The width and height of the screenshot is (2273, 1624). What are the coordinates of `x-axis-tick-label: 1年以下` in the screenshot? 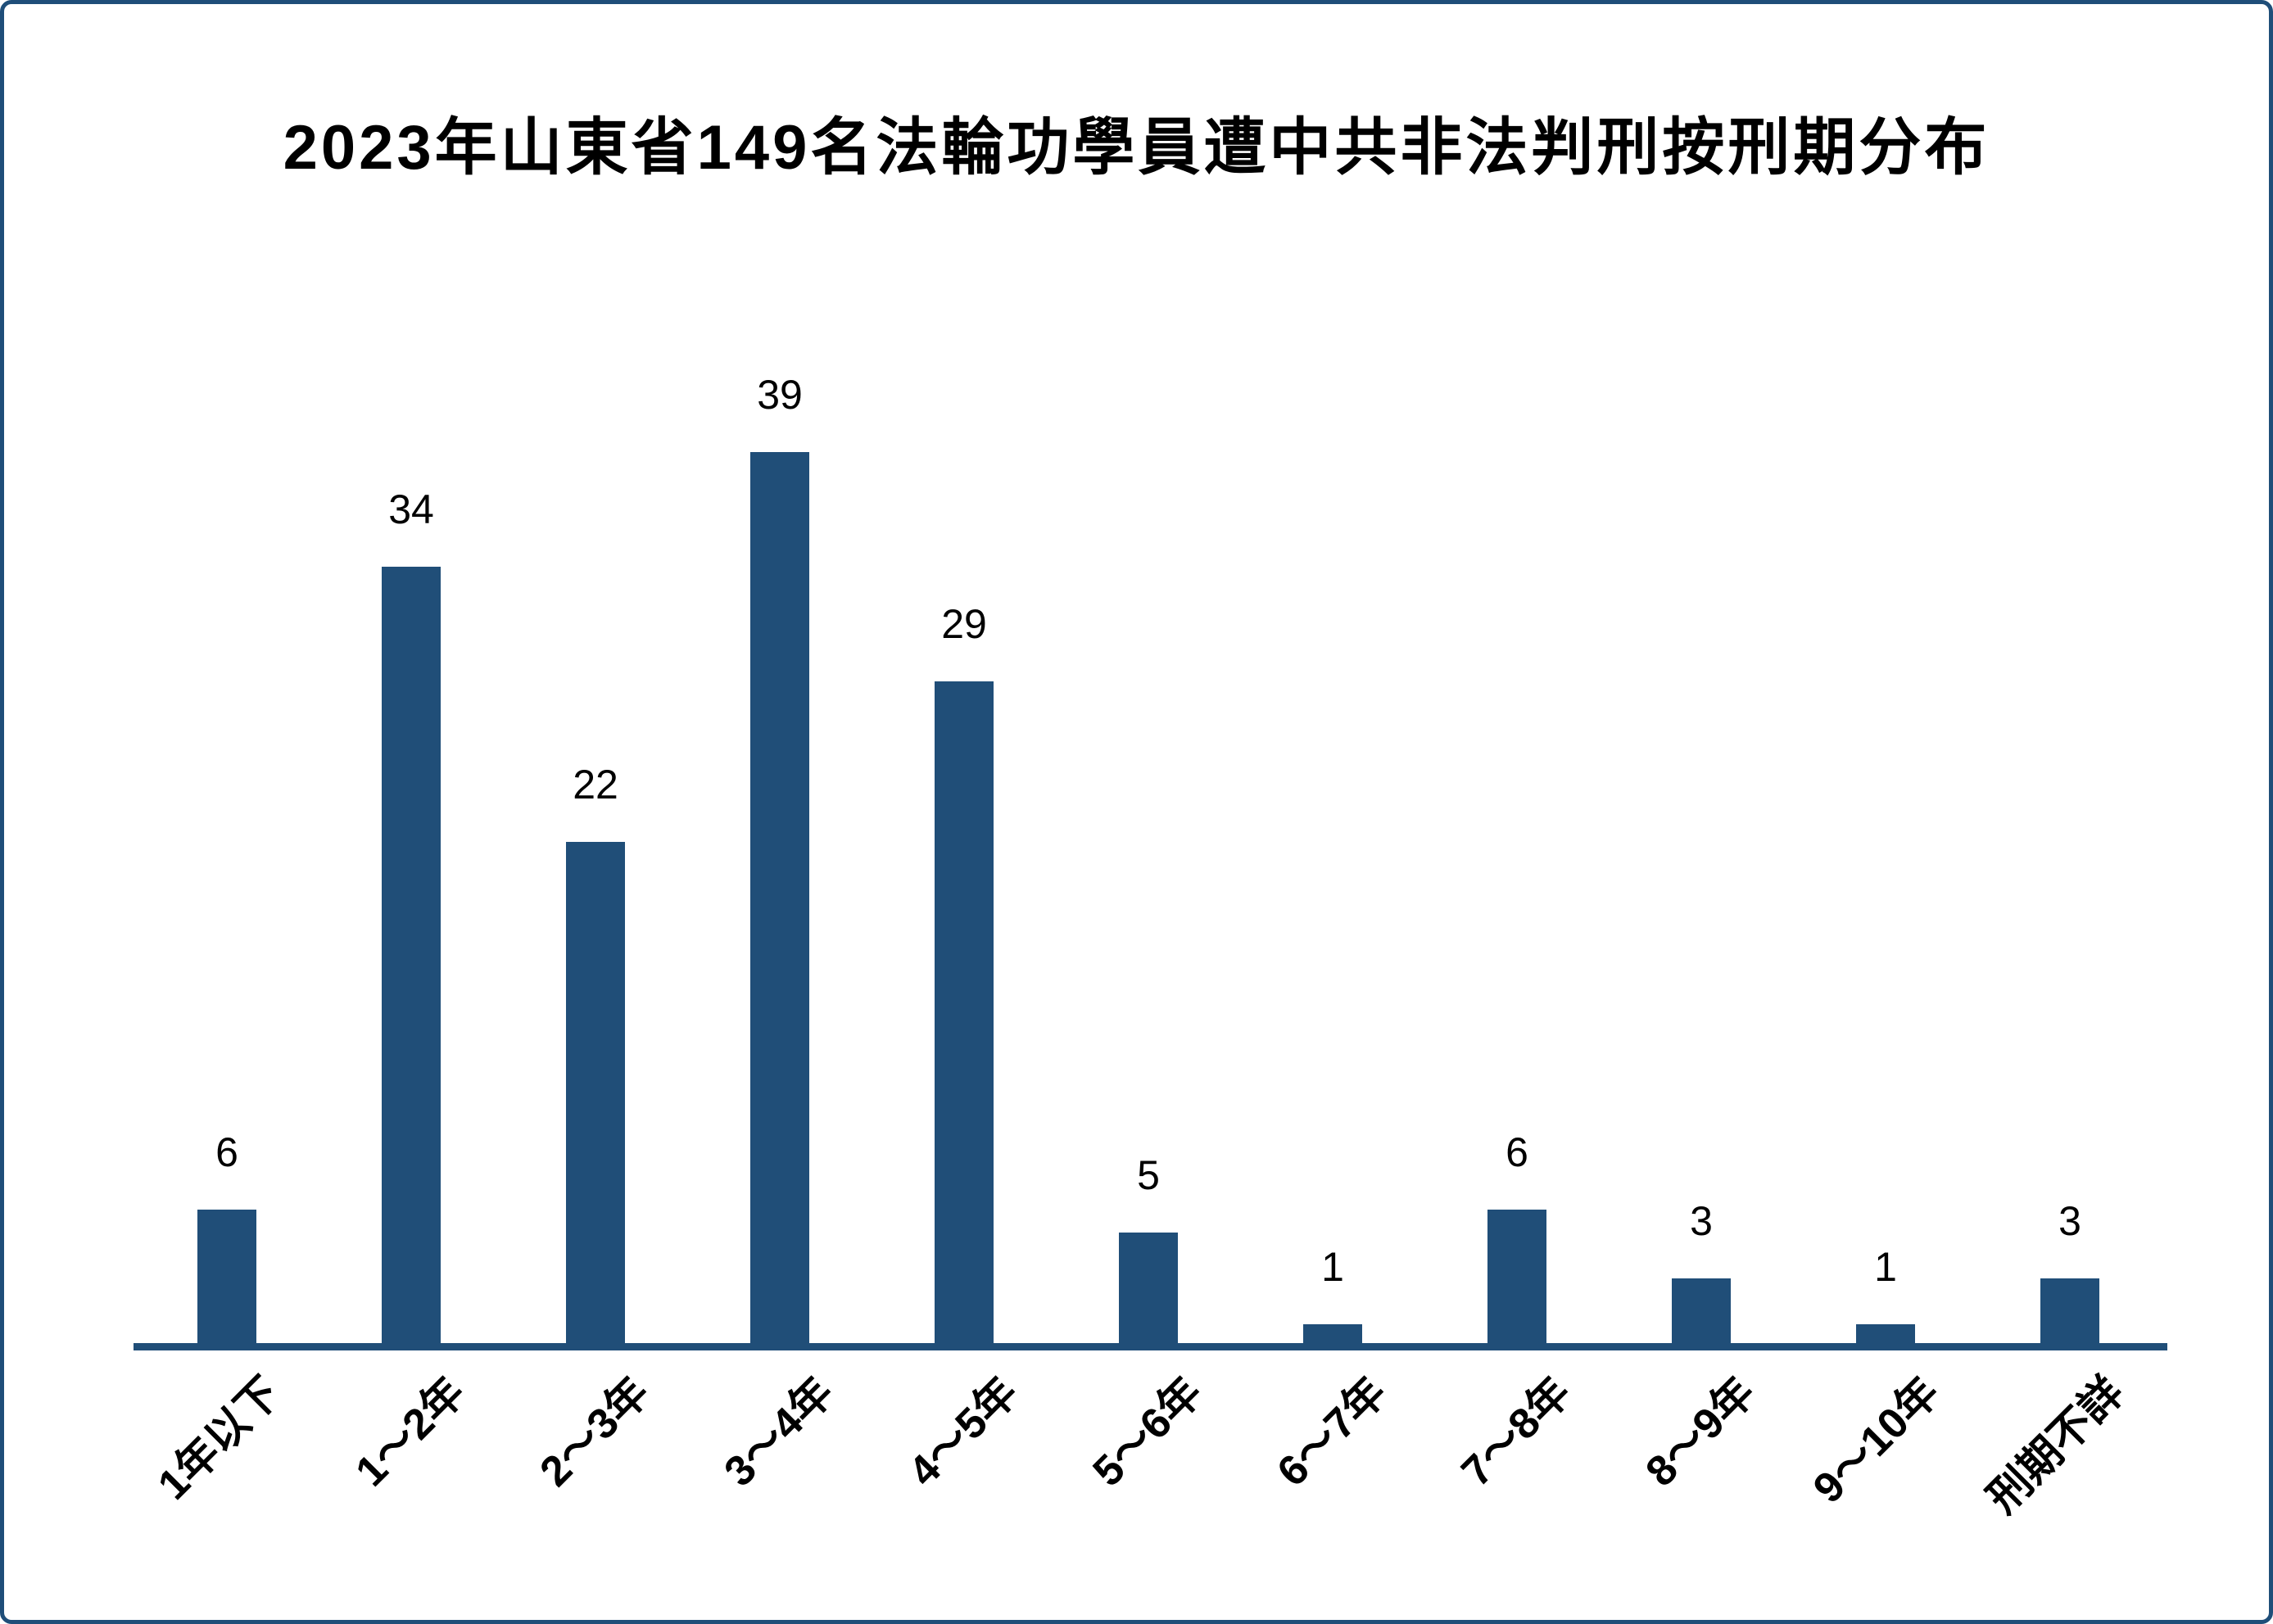 It's located at (219, 1438).